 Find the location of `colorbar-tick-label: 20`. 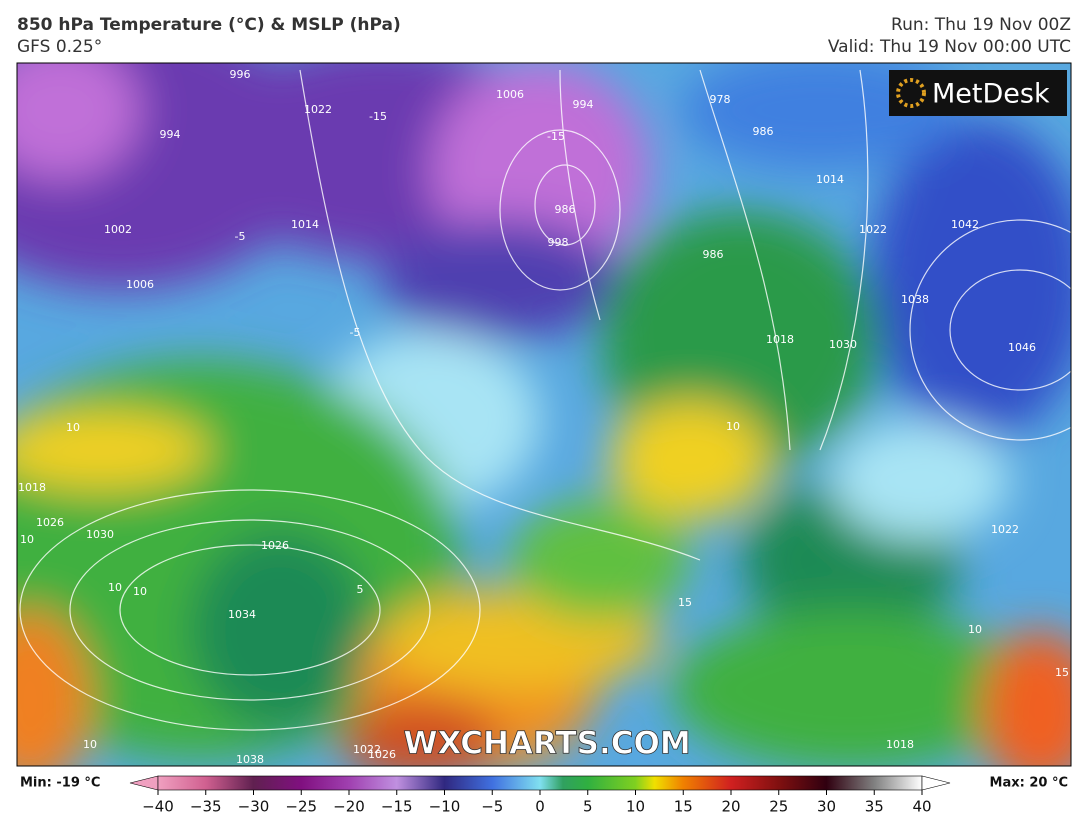

colorbar-tick-label: 20 is located at coordinates (730, 807).